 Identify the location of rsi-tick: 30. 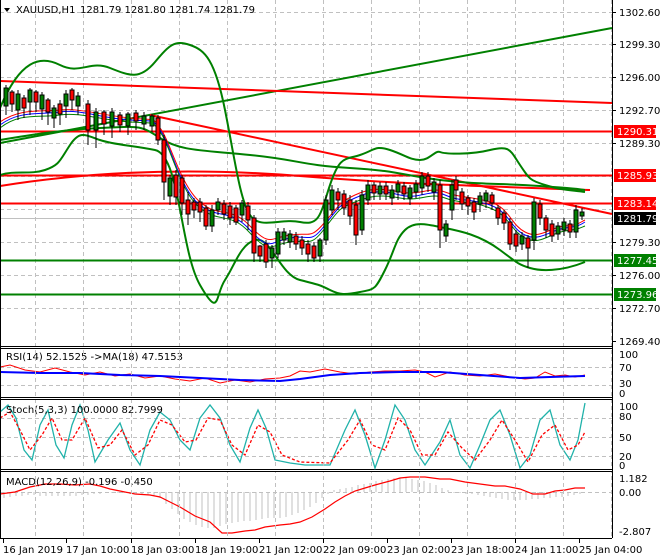
(625, 384).